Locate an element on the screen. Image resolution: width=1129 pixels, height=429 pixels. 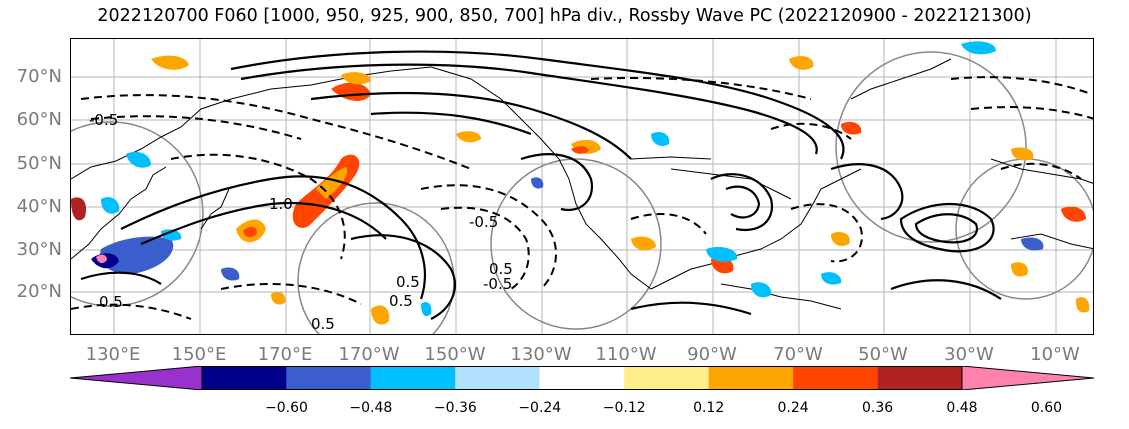
lat-label-20n: 20°N is located at coordinates (39, 291).